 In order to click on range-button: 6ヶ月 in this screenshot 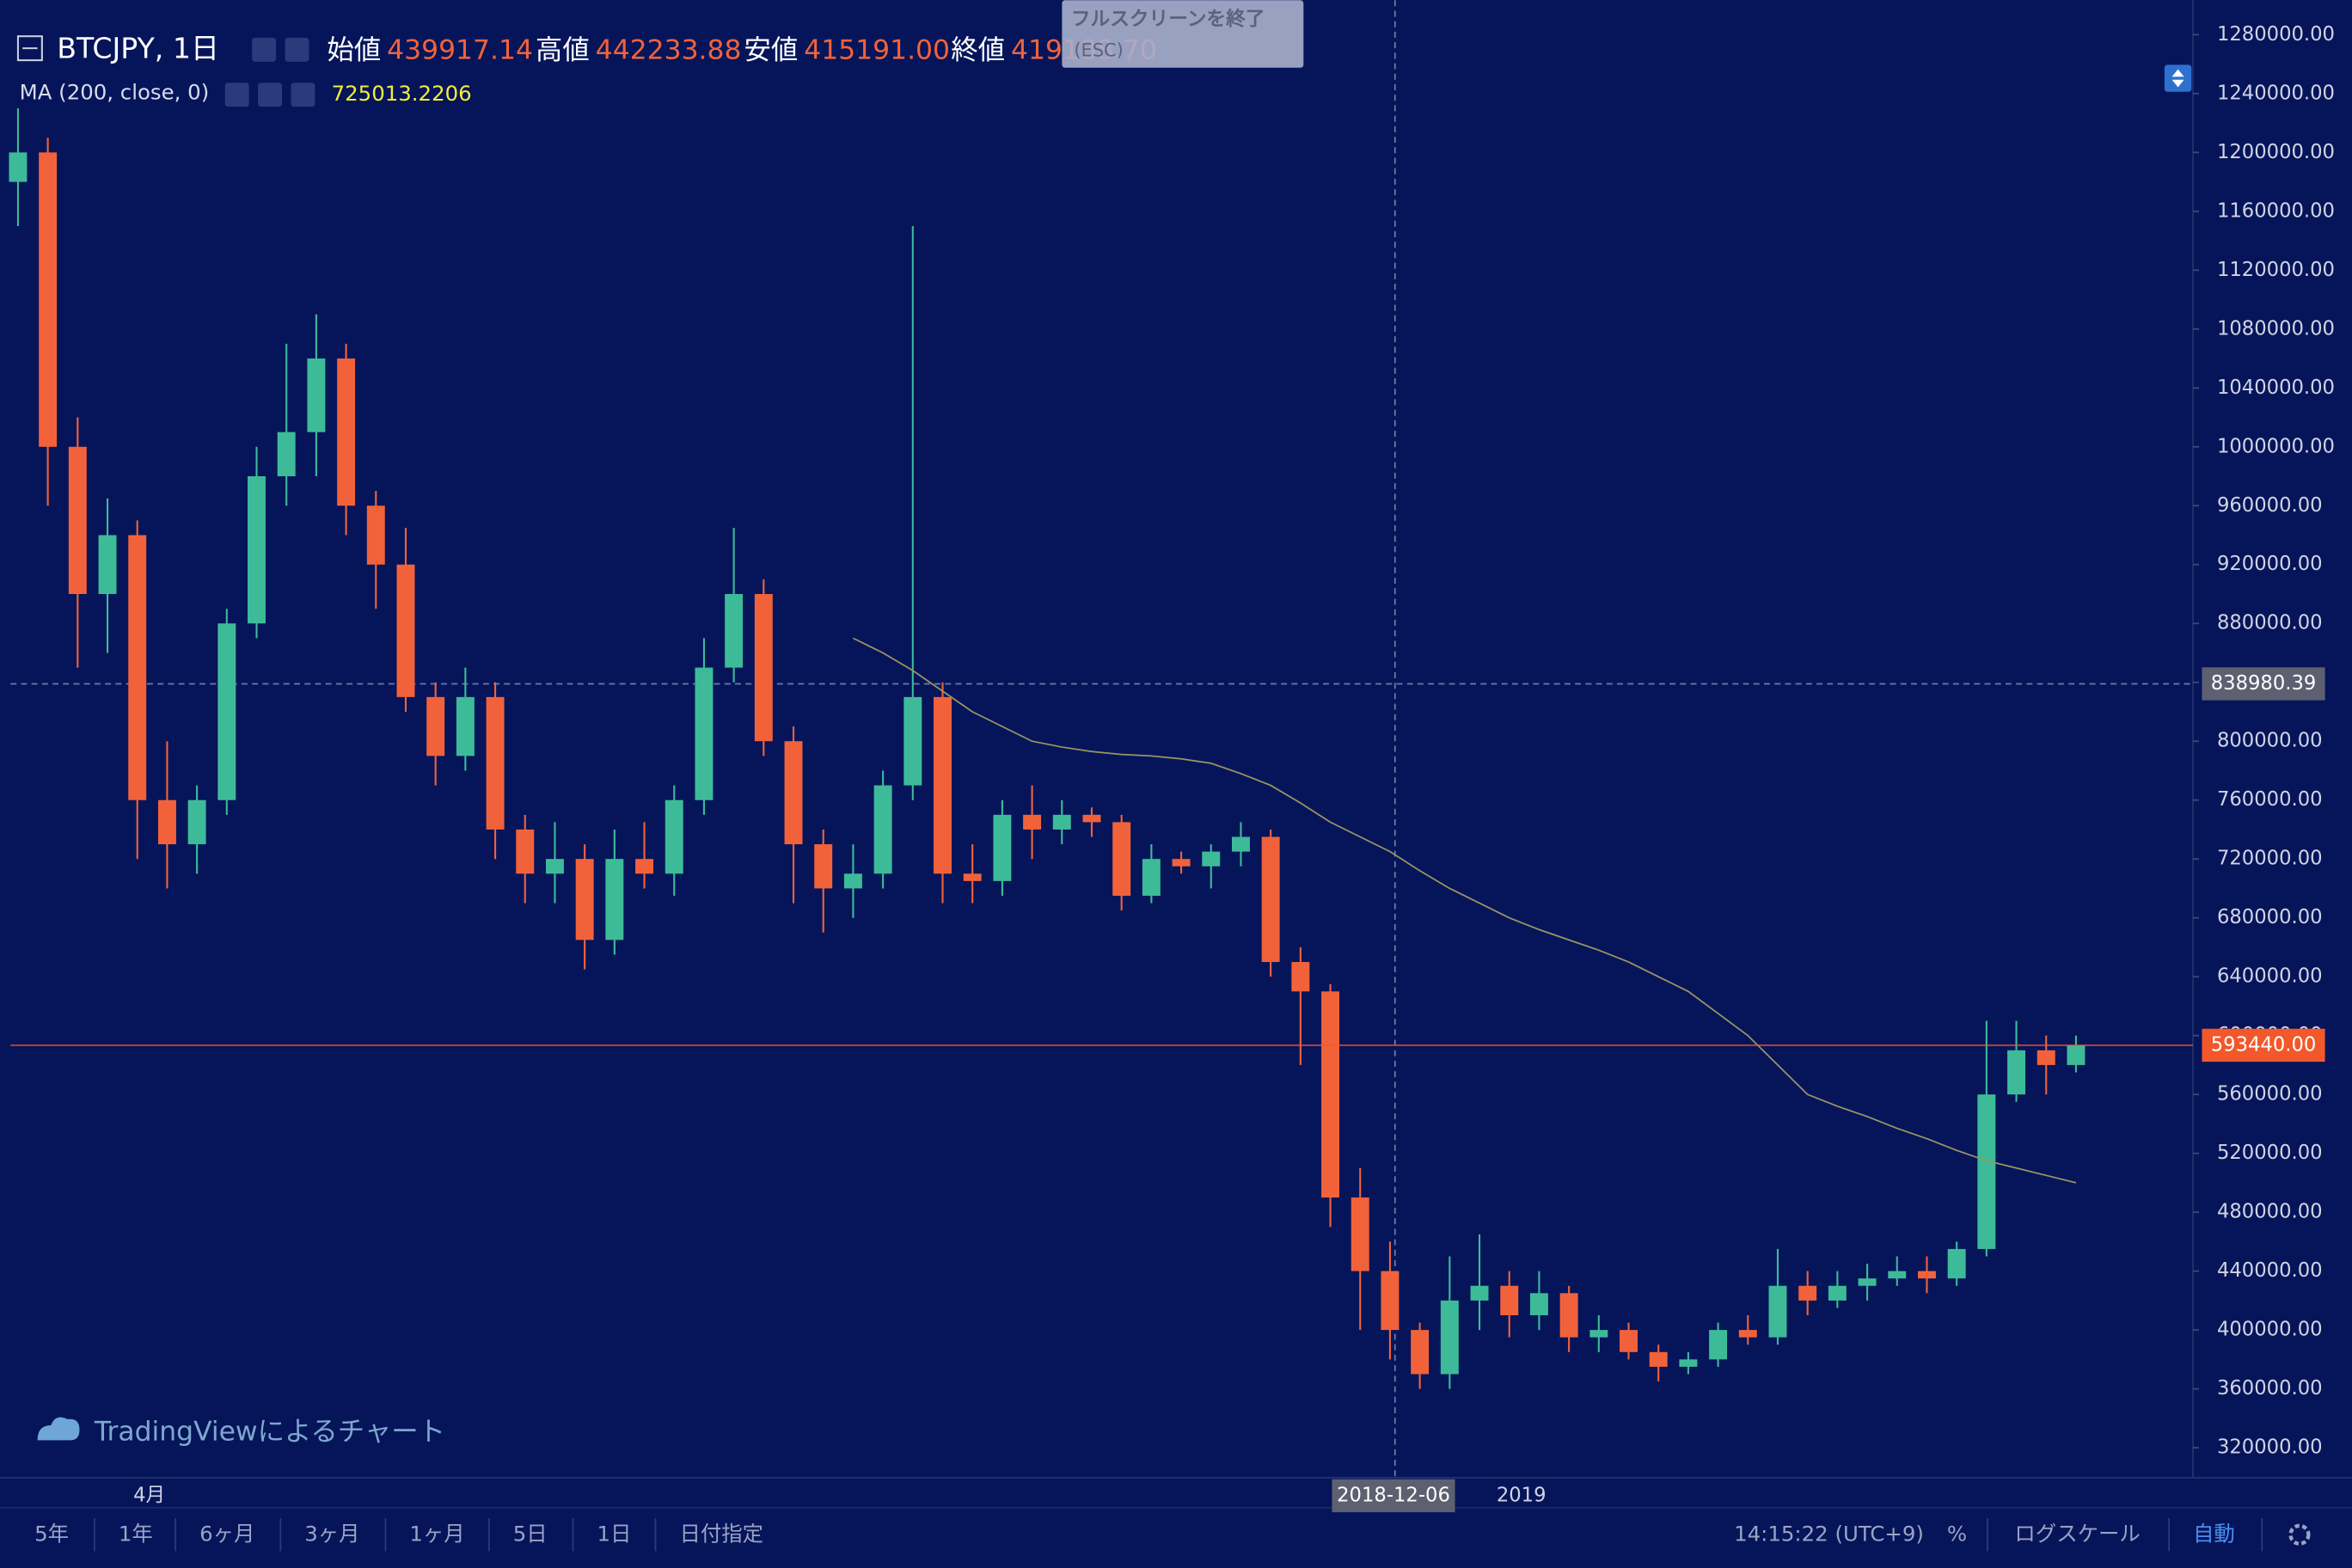, I will do `click(226, 1533)`.